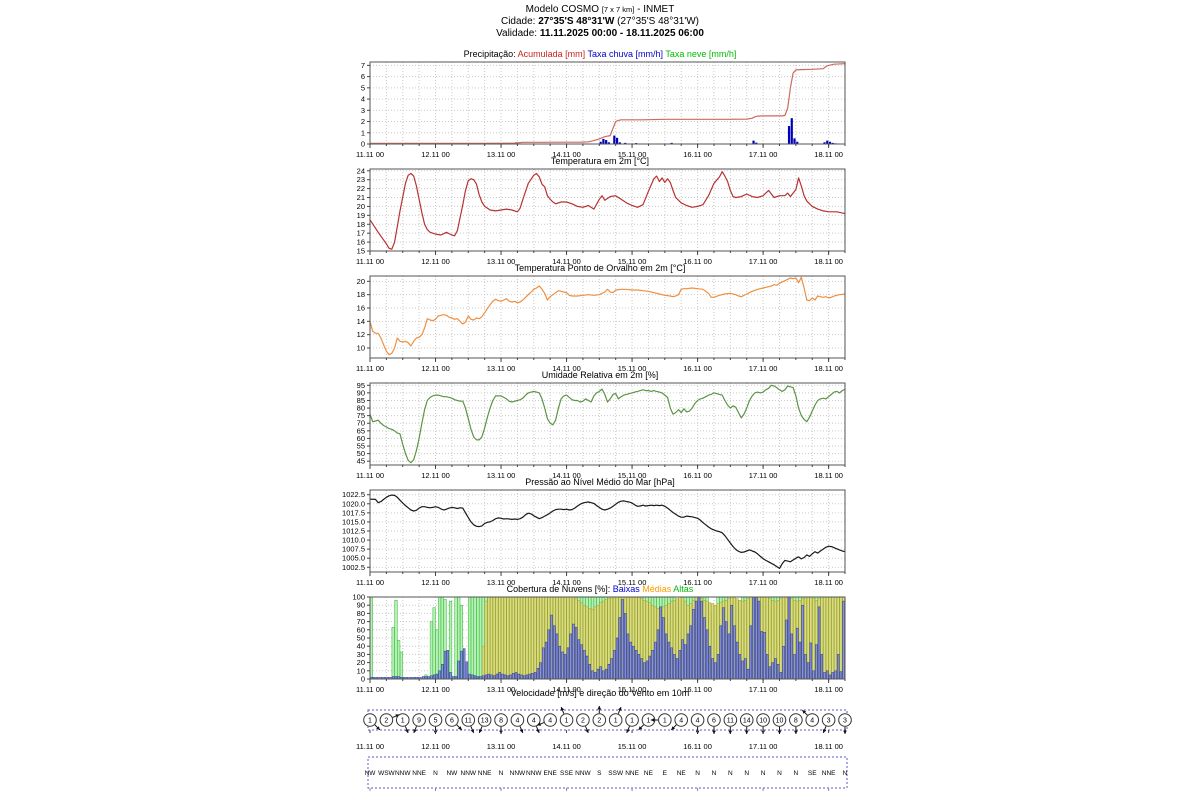  I want to click on svg-text: 7, so click(363, 65).